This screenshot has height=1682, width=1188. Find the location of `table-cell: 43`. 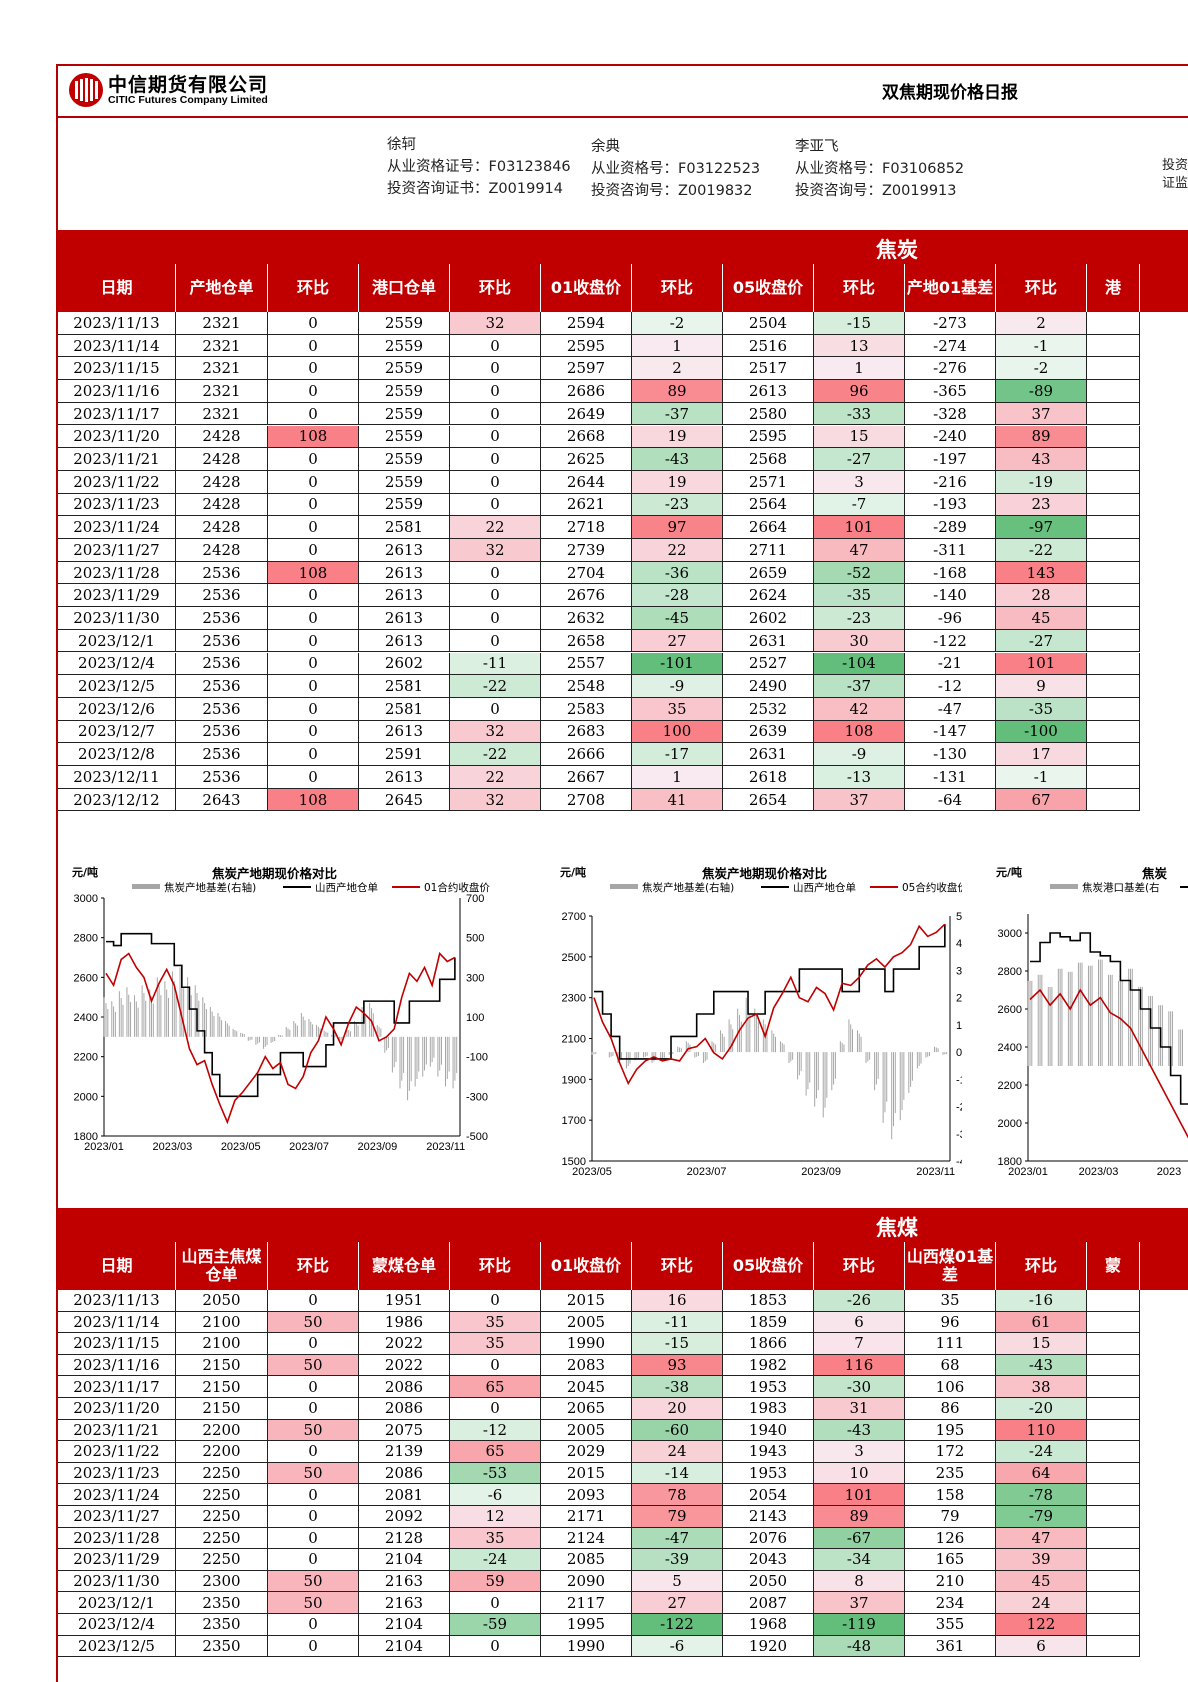

table-cell: 43 is located at coordinates (1041, 459).